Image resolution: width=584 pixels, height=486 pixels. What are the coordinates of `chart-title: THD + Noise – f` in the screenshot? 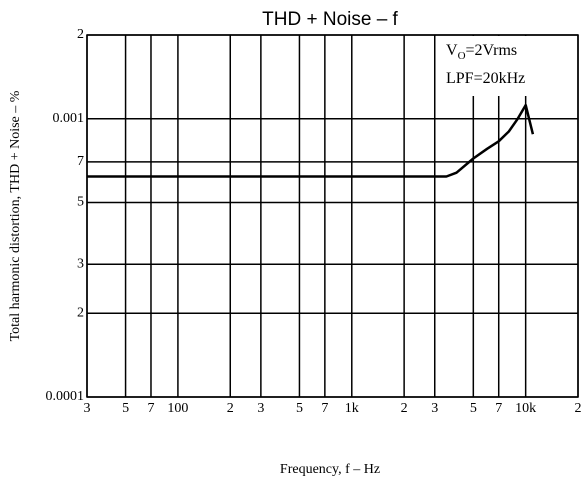 It's located at (330, 19).